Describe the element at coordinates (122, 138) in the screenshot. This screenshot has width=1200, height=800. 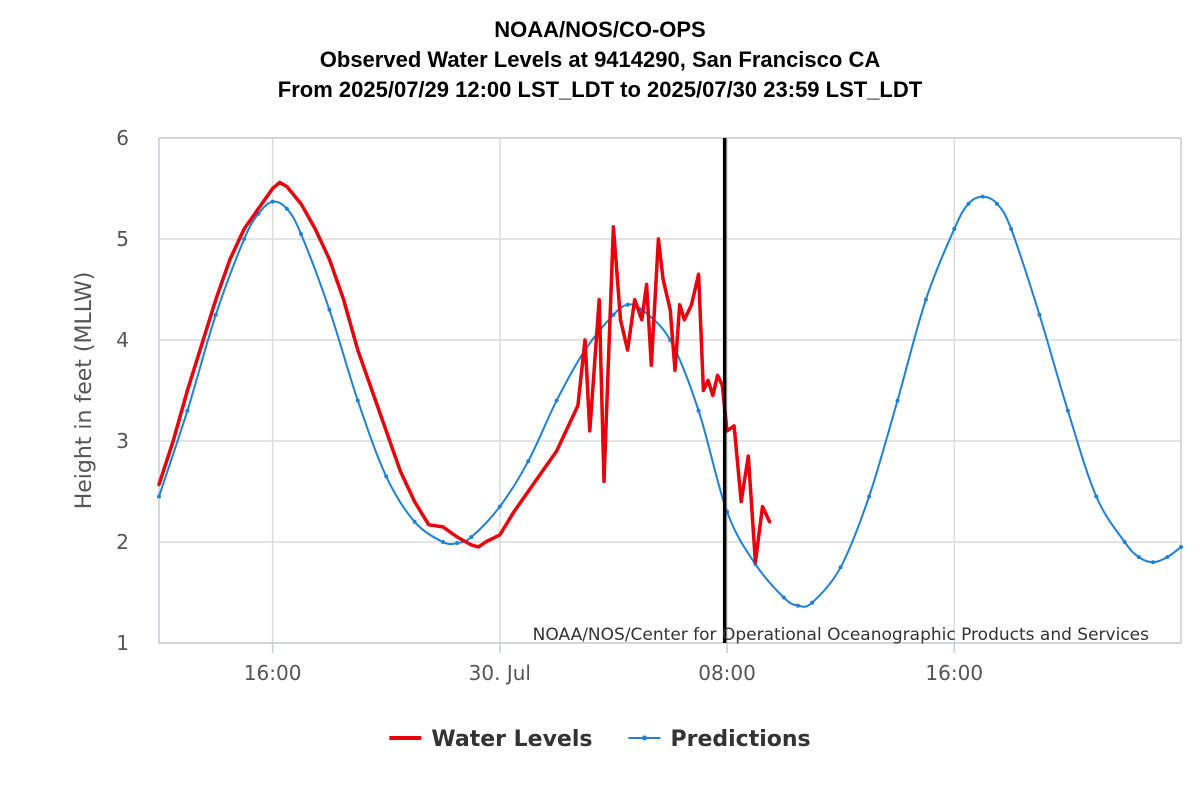
I see `y-tick-label: 6` at that location.